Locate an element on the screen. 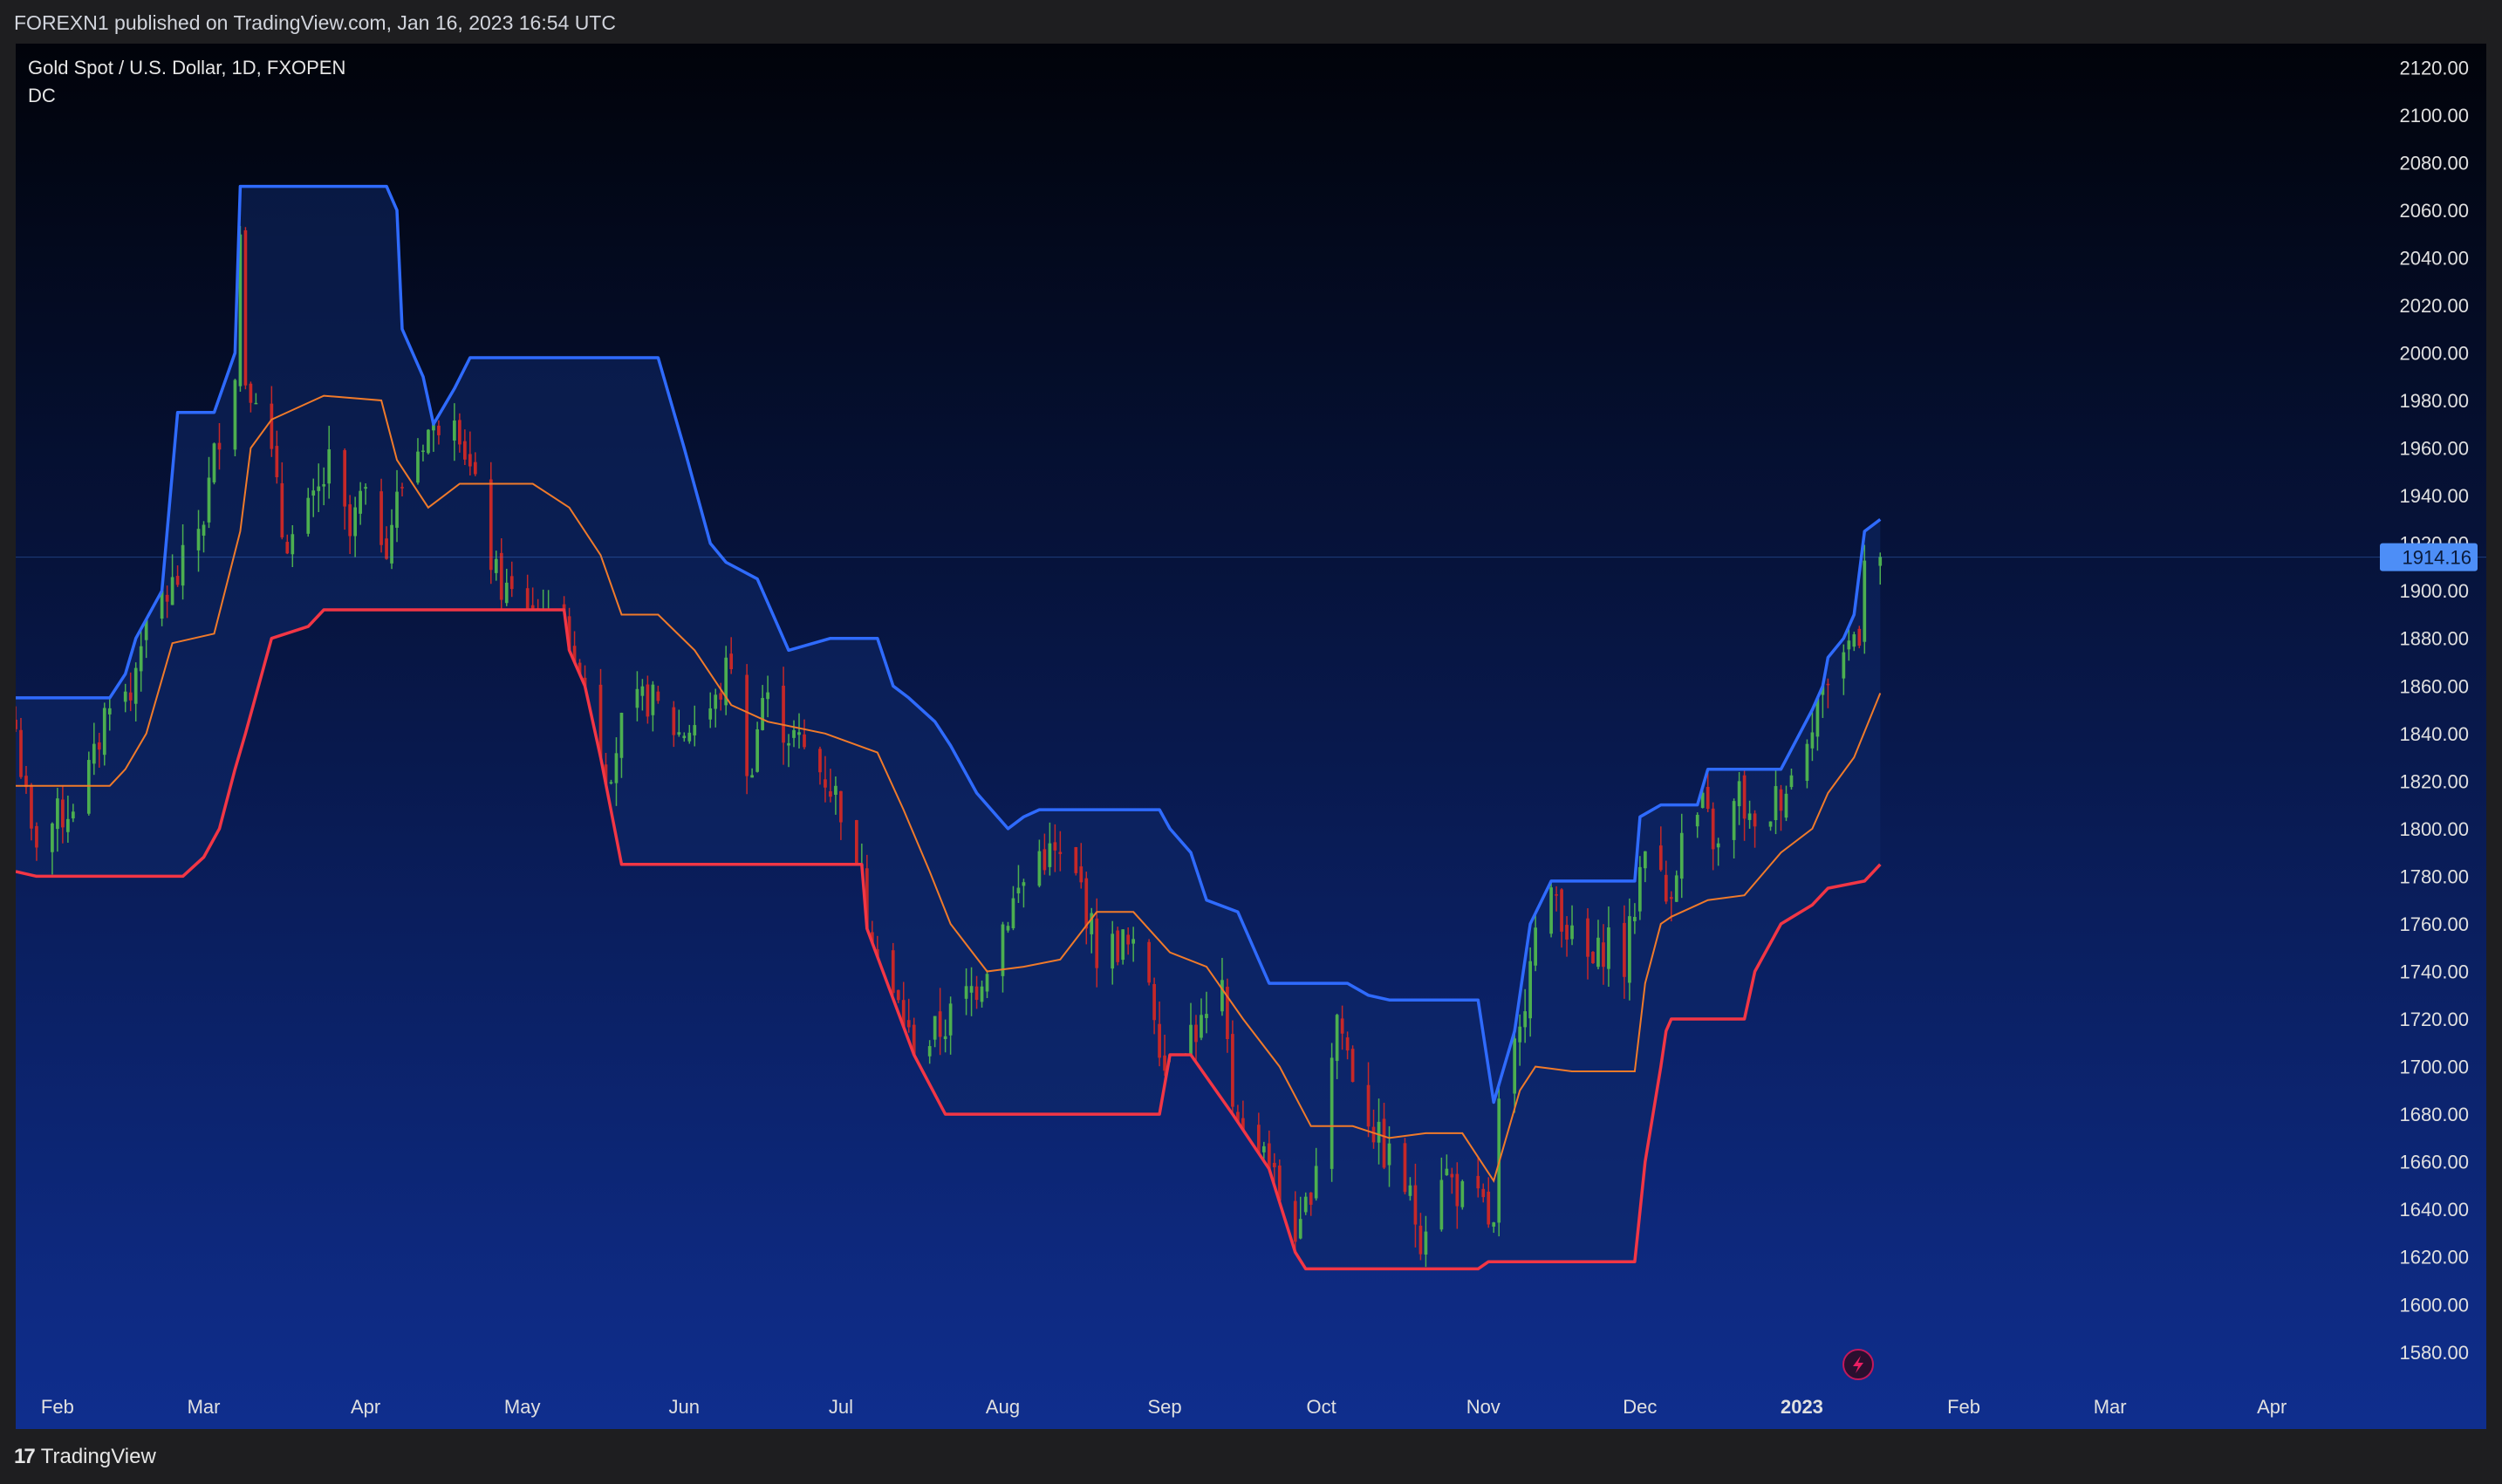 This screenshot has width=2502, height=1484. y-tick-label: 1580.00 is located at coordinates (2434, 1353).